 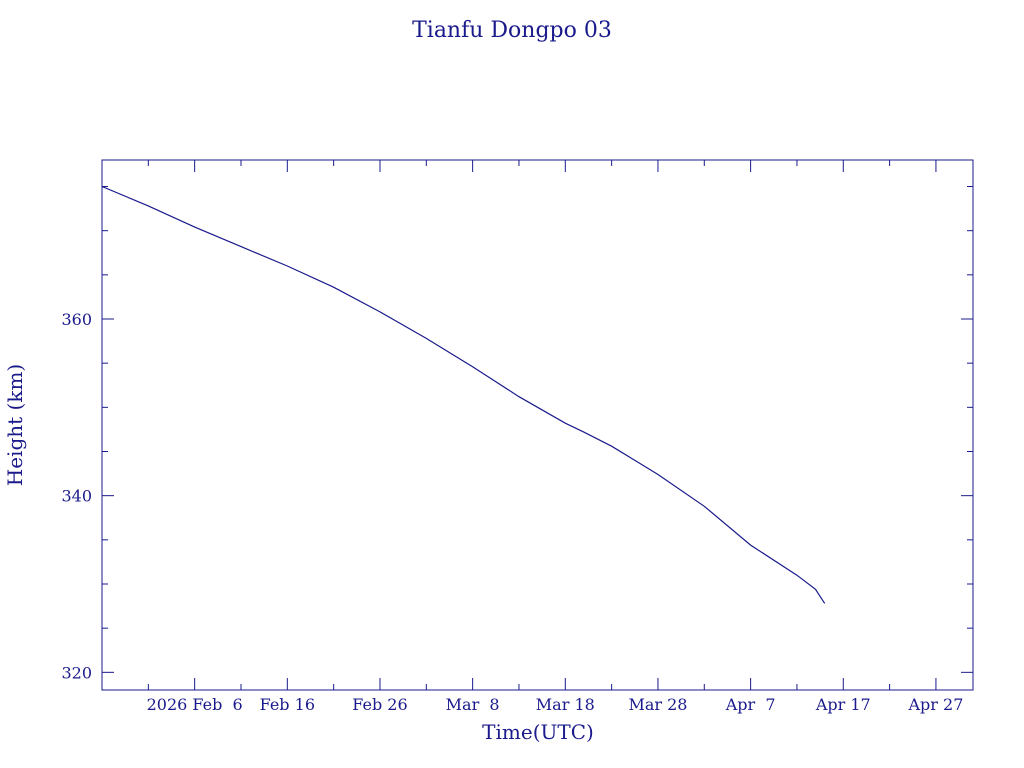 I want to click on x-tick-label: 2026 Feb 6, so click(x=195, y=704).